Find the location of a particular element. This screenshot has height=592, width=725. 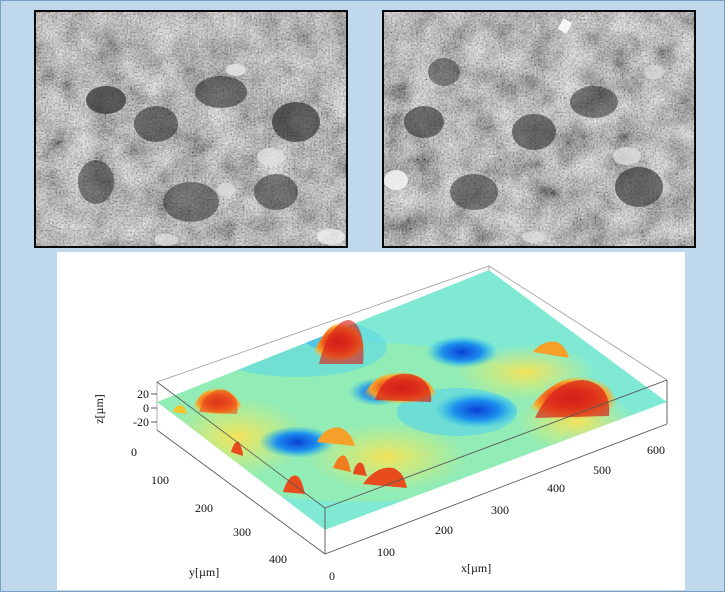

x-tick-label: 100 is located at coordinates (386, 552).